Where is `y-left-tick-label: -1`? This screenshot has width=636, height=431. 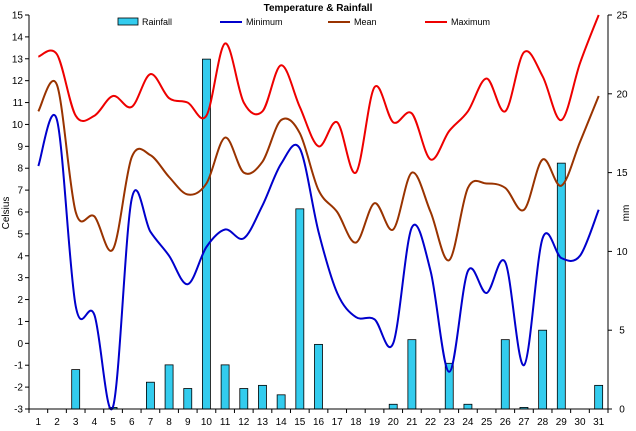 y-left-tick-label: -1 is located at coordinates (18, 366).